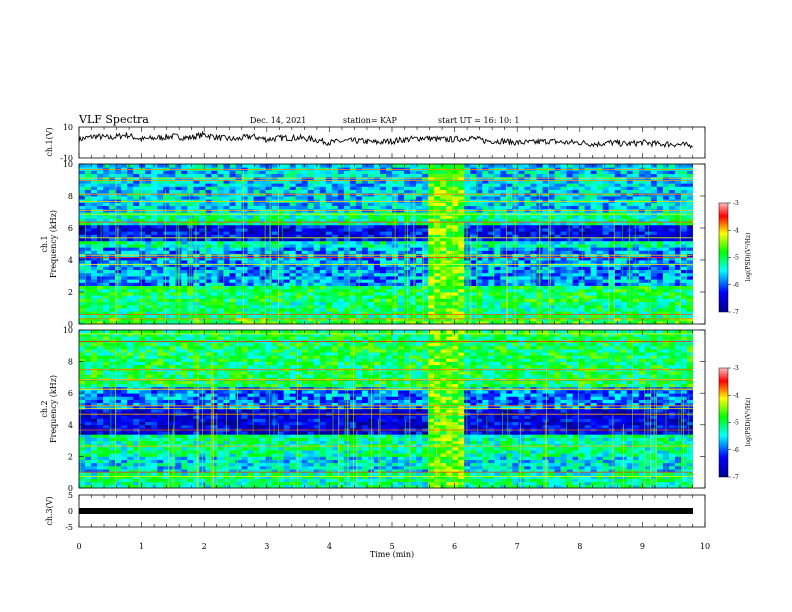  I want to click on ch1-waveform-panel: 10 -10 ch.1(V), so click(375, 143).